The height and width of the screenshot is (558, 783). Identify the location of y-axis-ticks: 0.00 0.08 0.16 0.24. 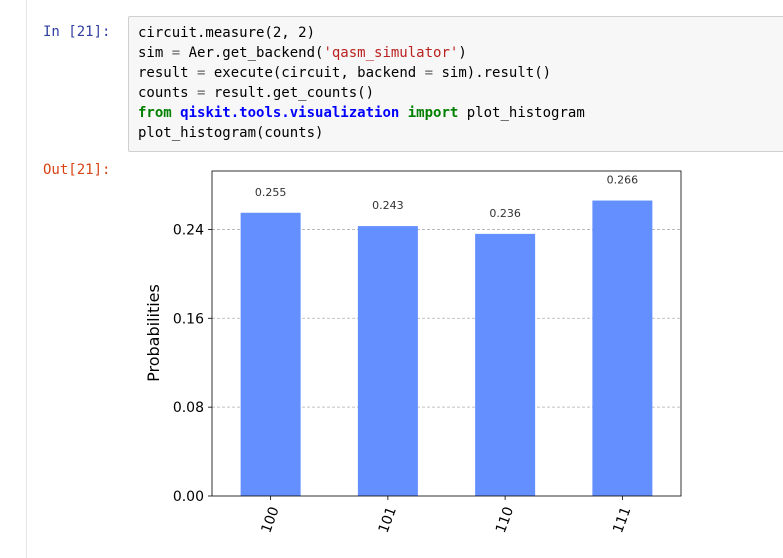
(192, 363).